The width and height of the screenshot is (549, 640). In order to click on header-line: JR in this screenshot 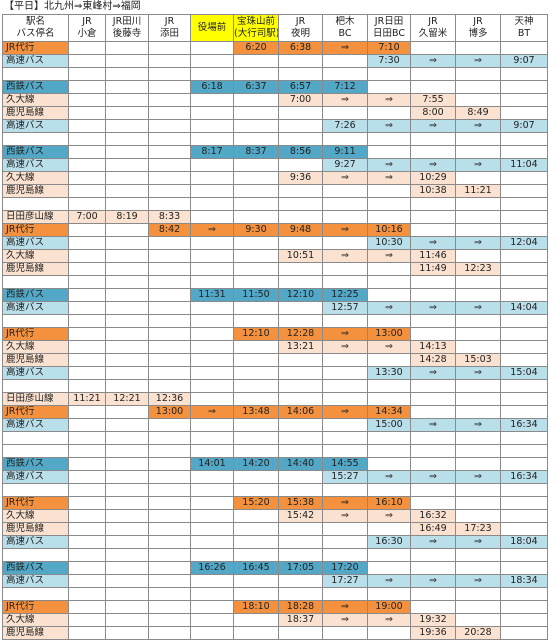, I will do `click(433, 21)`.